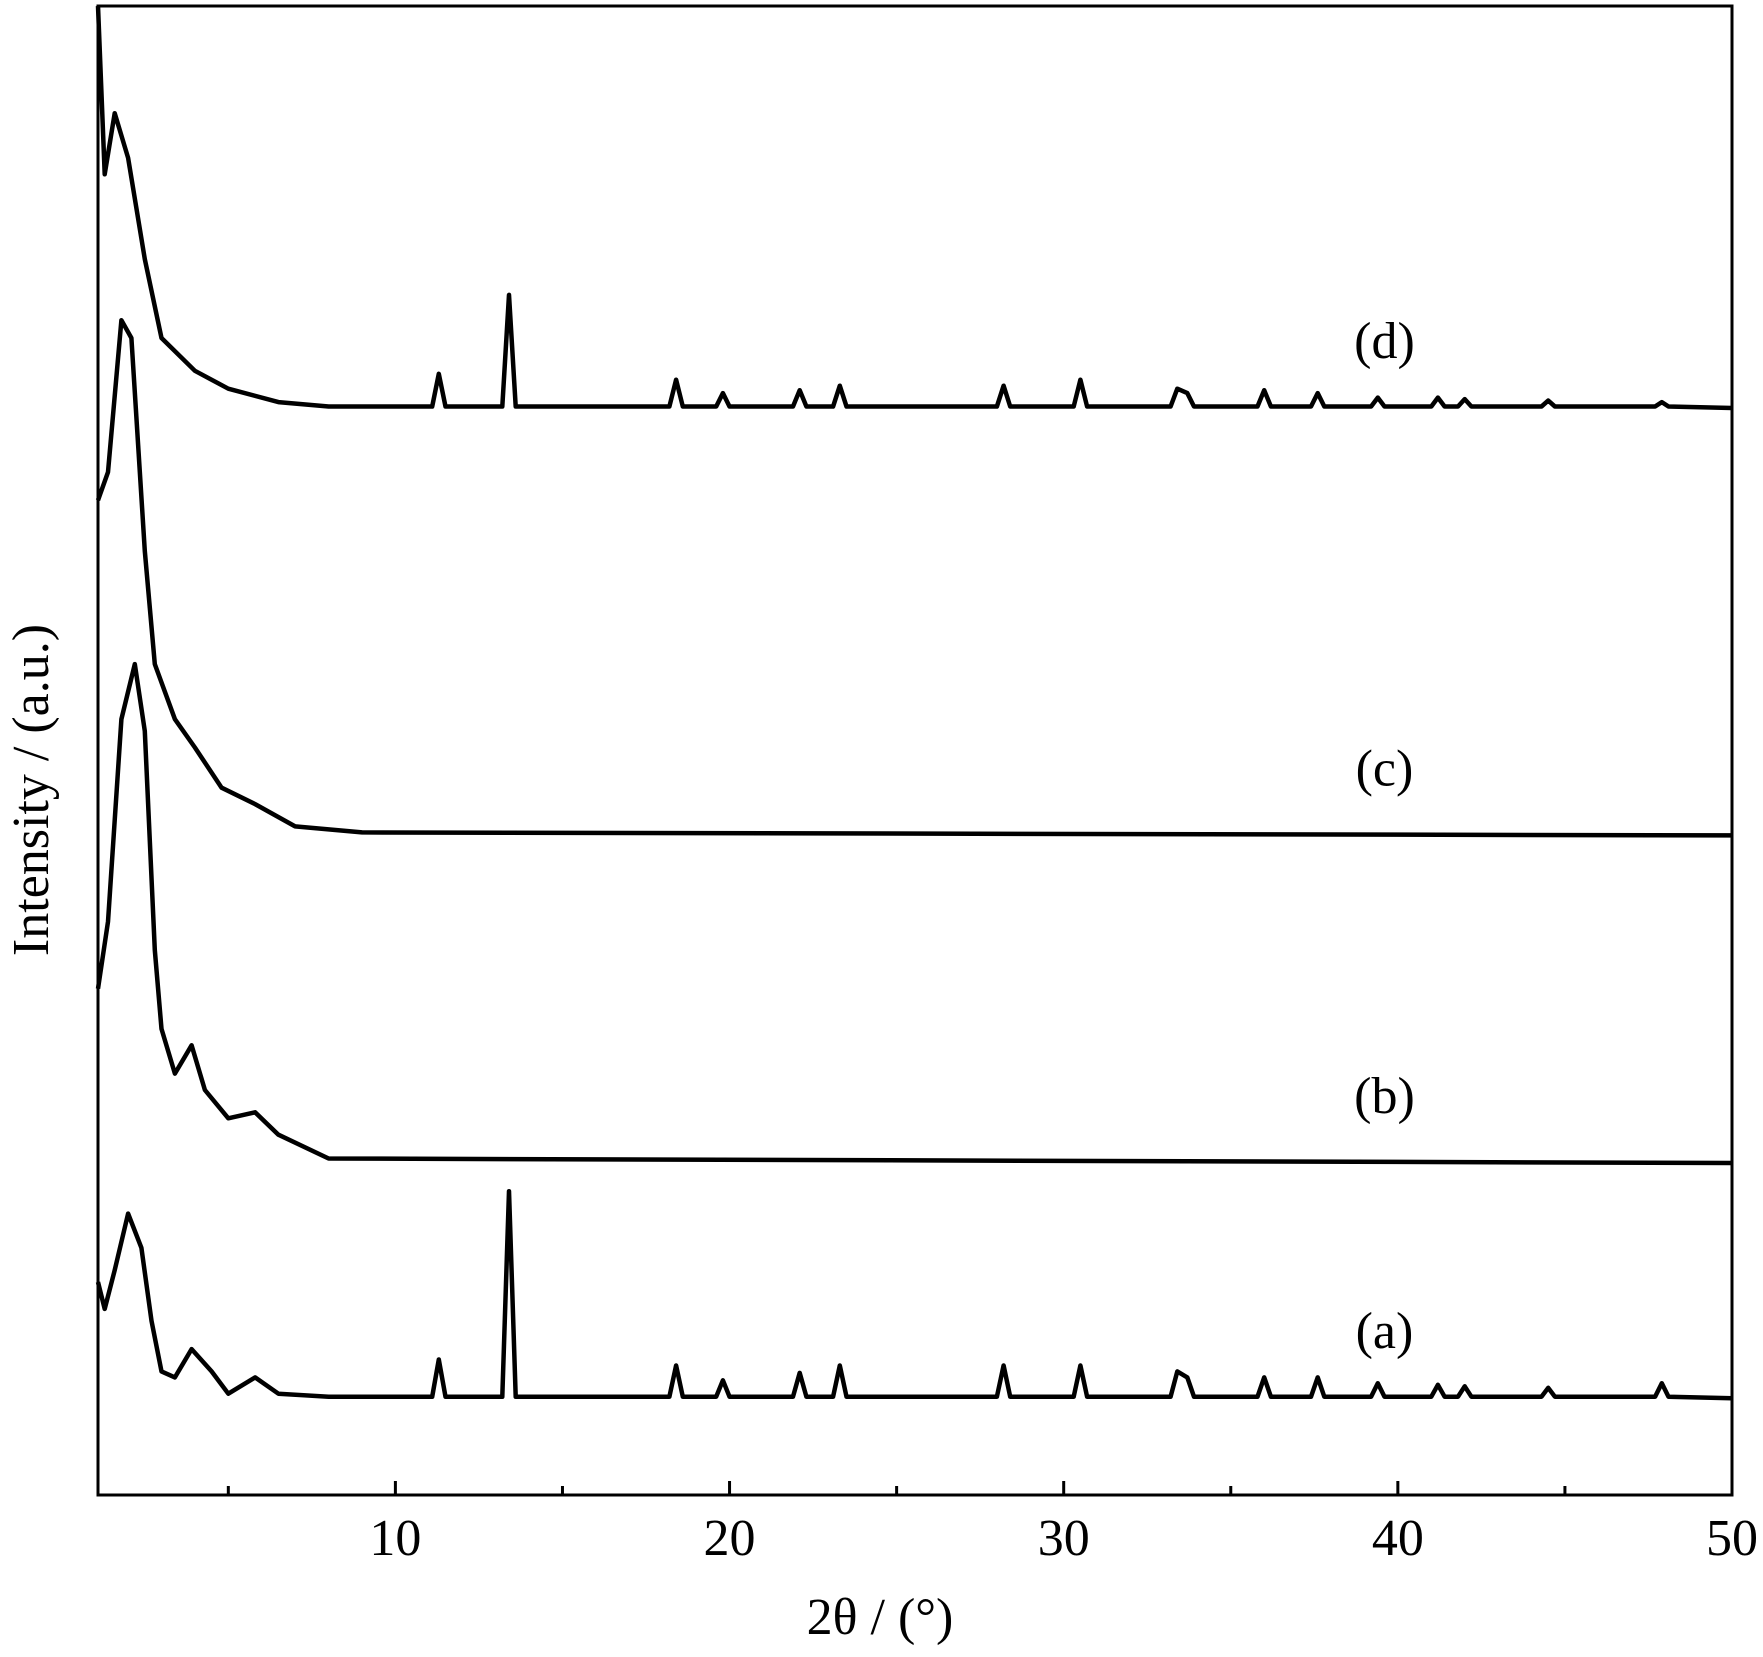  Describe the element at coordinates (1064, 1538) in the screenshot. I see `x-tick-label: 30` at that location.